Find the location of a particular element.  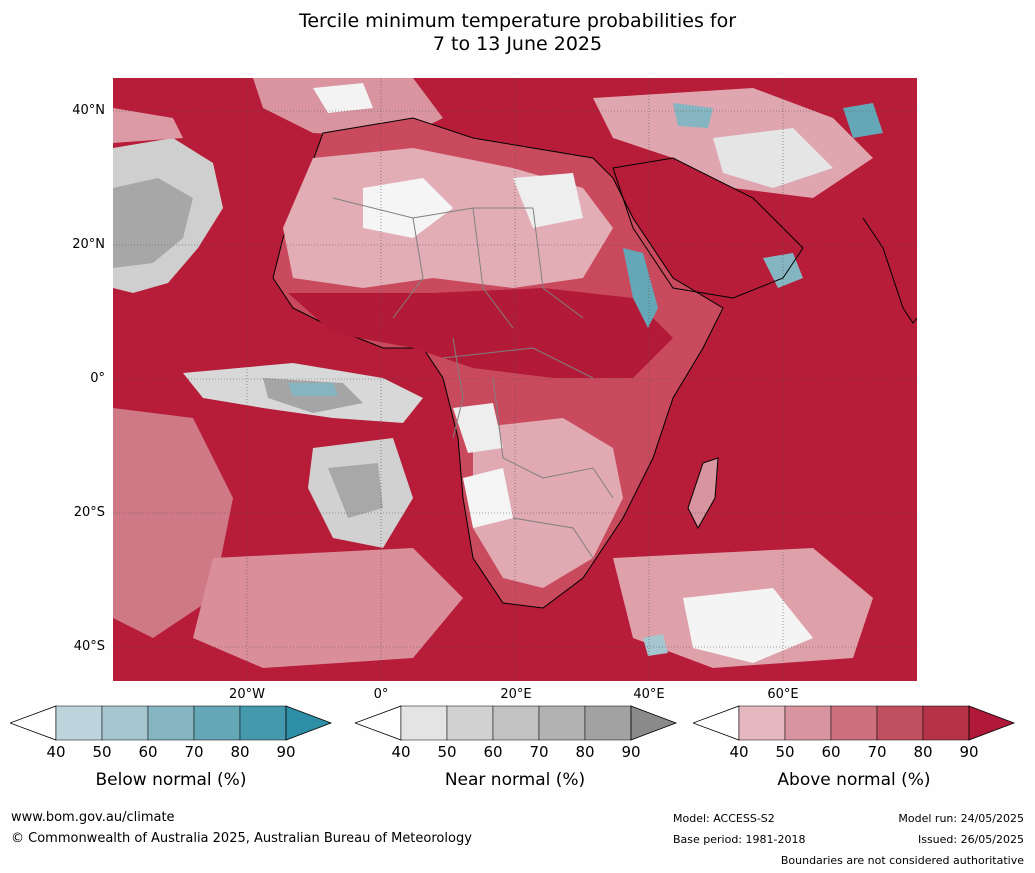

arabian-peninsula is located at coordinates (708, 228).